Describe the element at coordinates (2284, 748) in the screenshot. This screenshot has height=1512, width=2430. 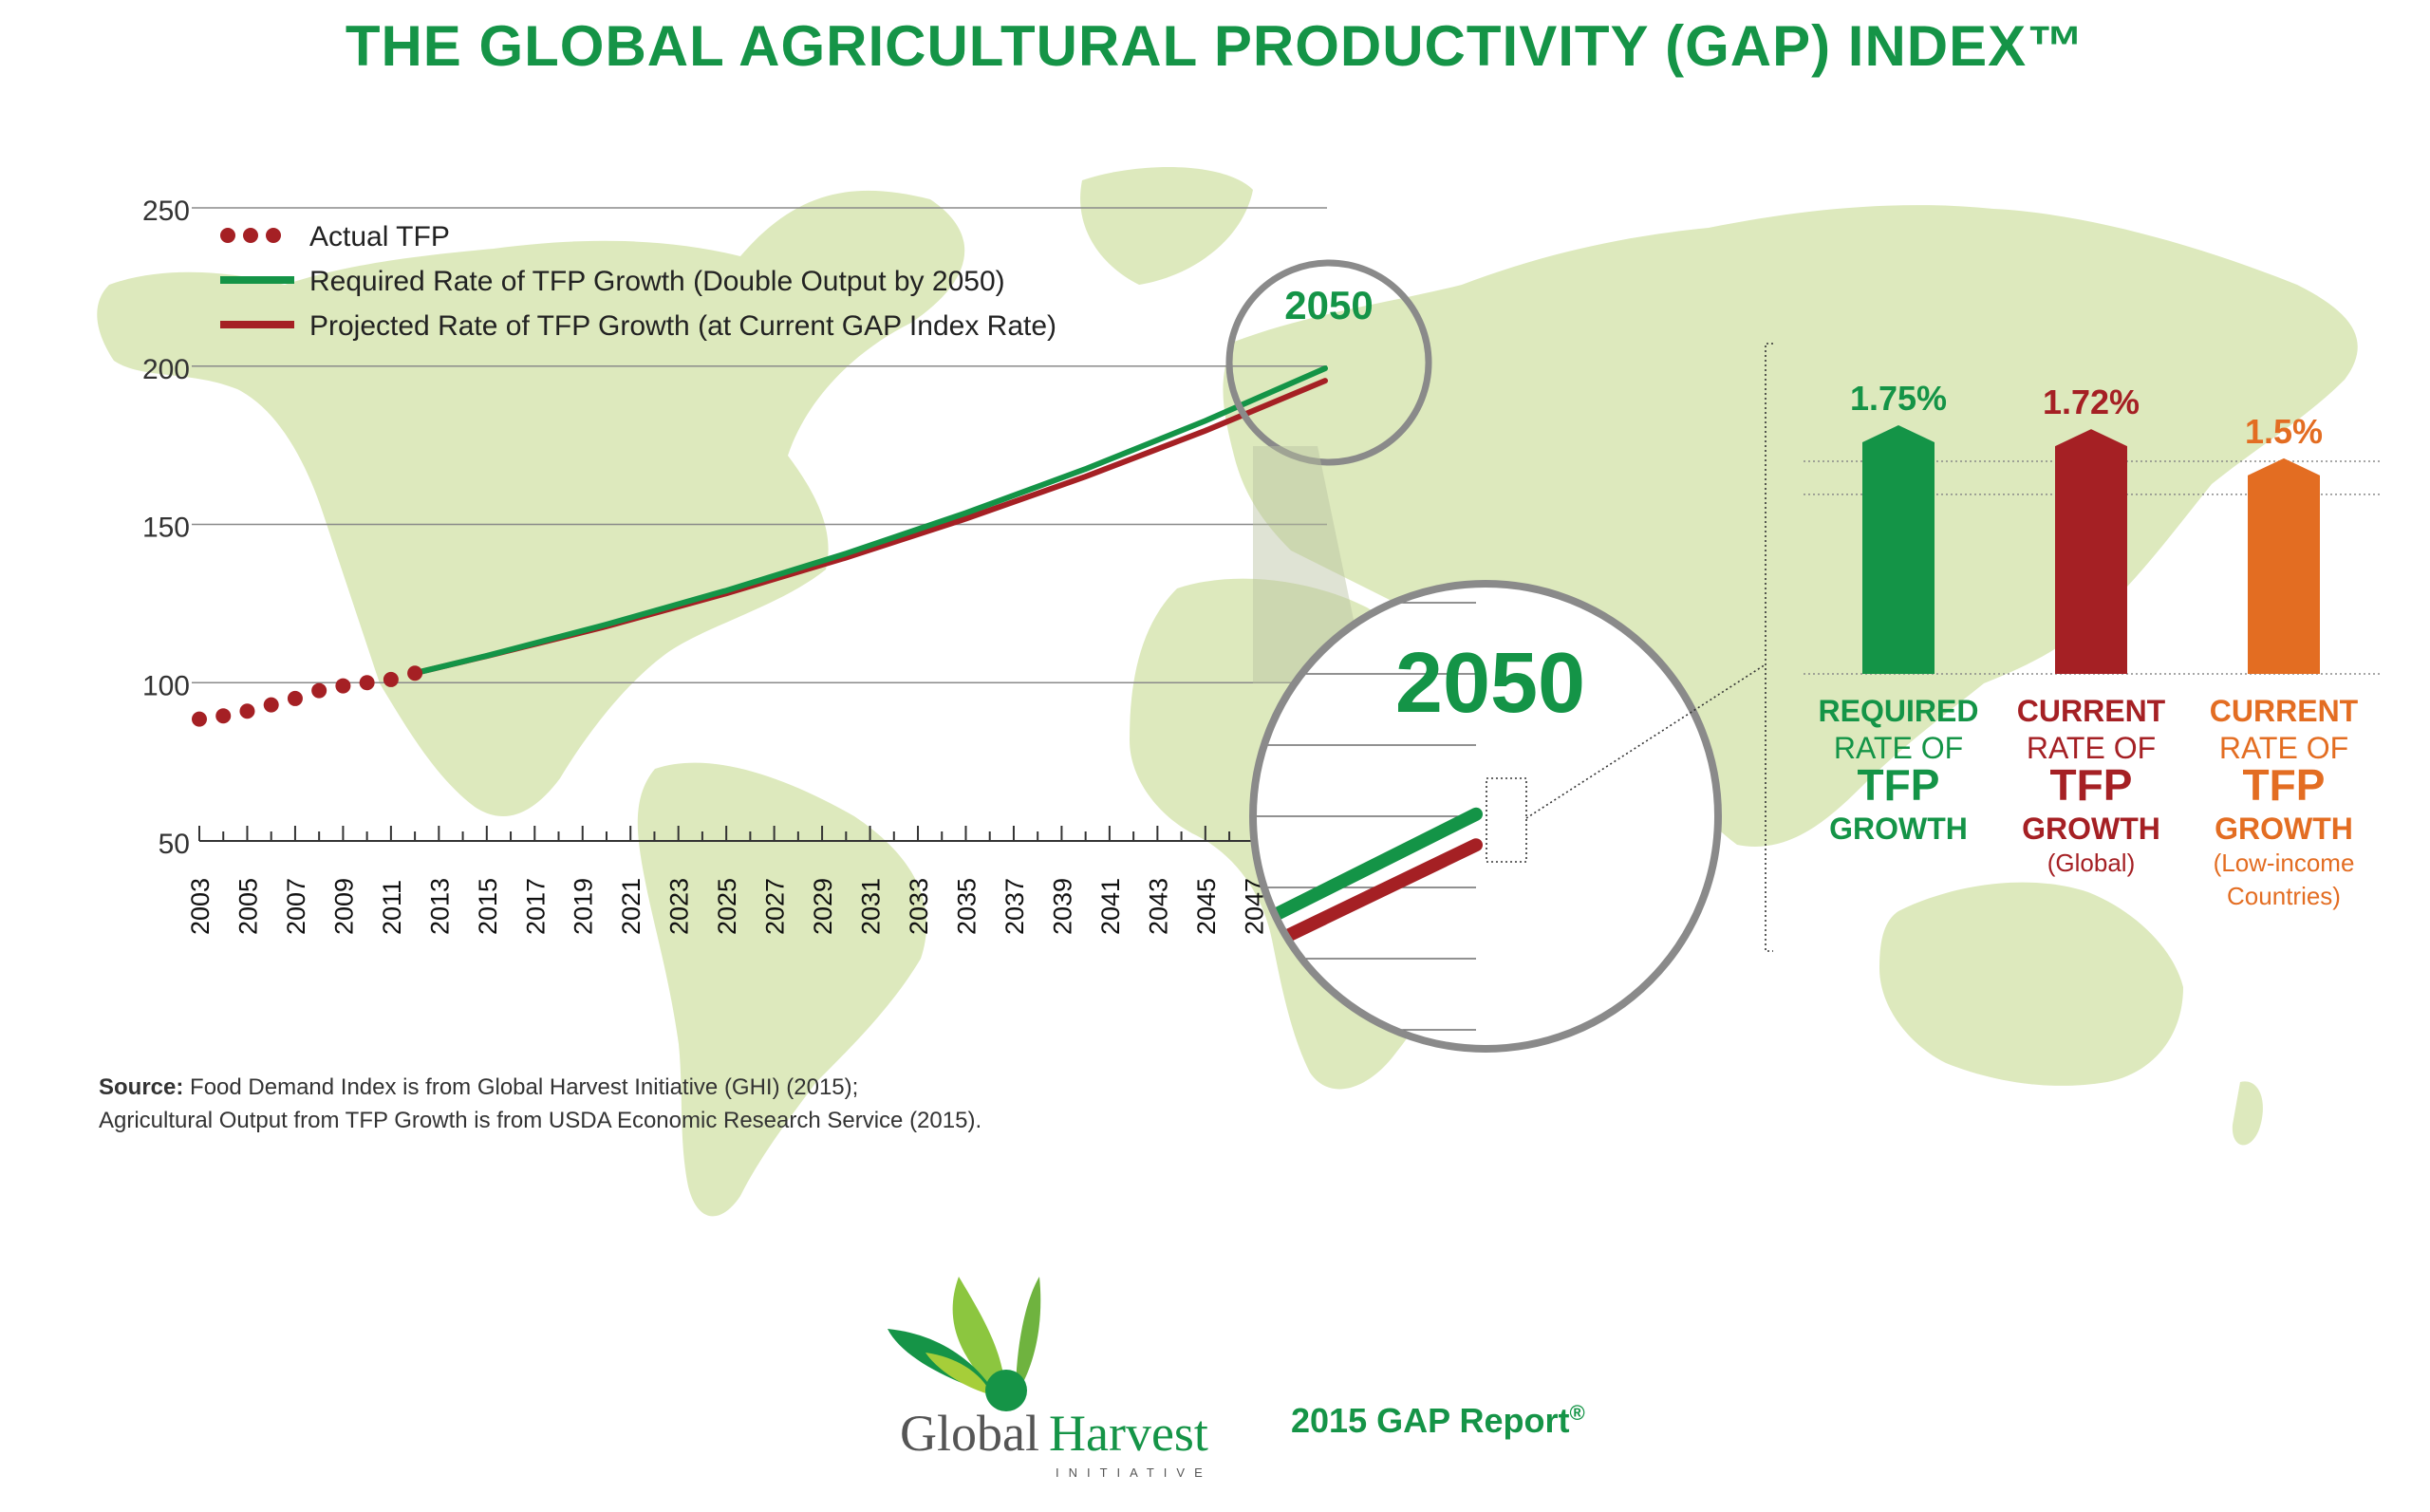
I see `bar-caption-2-2: RATE OF` at that location.